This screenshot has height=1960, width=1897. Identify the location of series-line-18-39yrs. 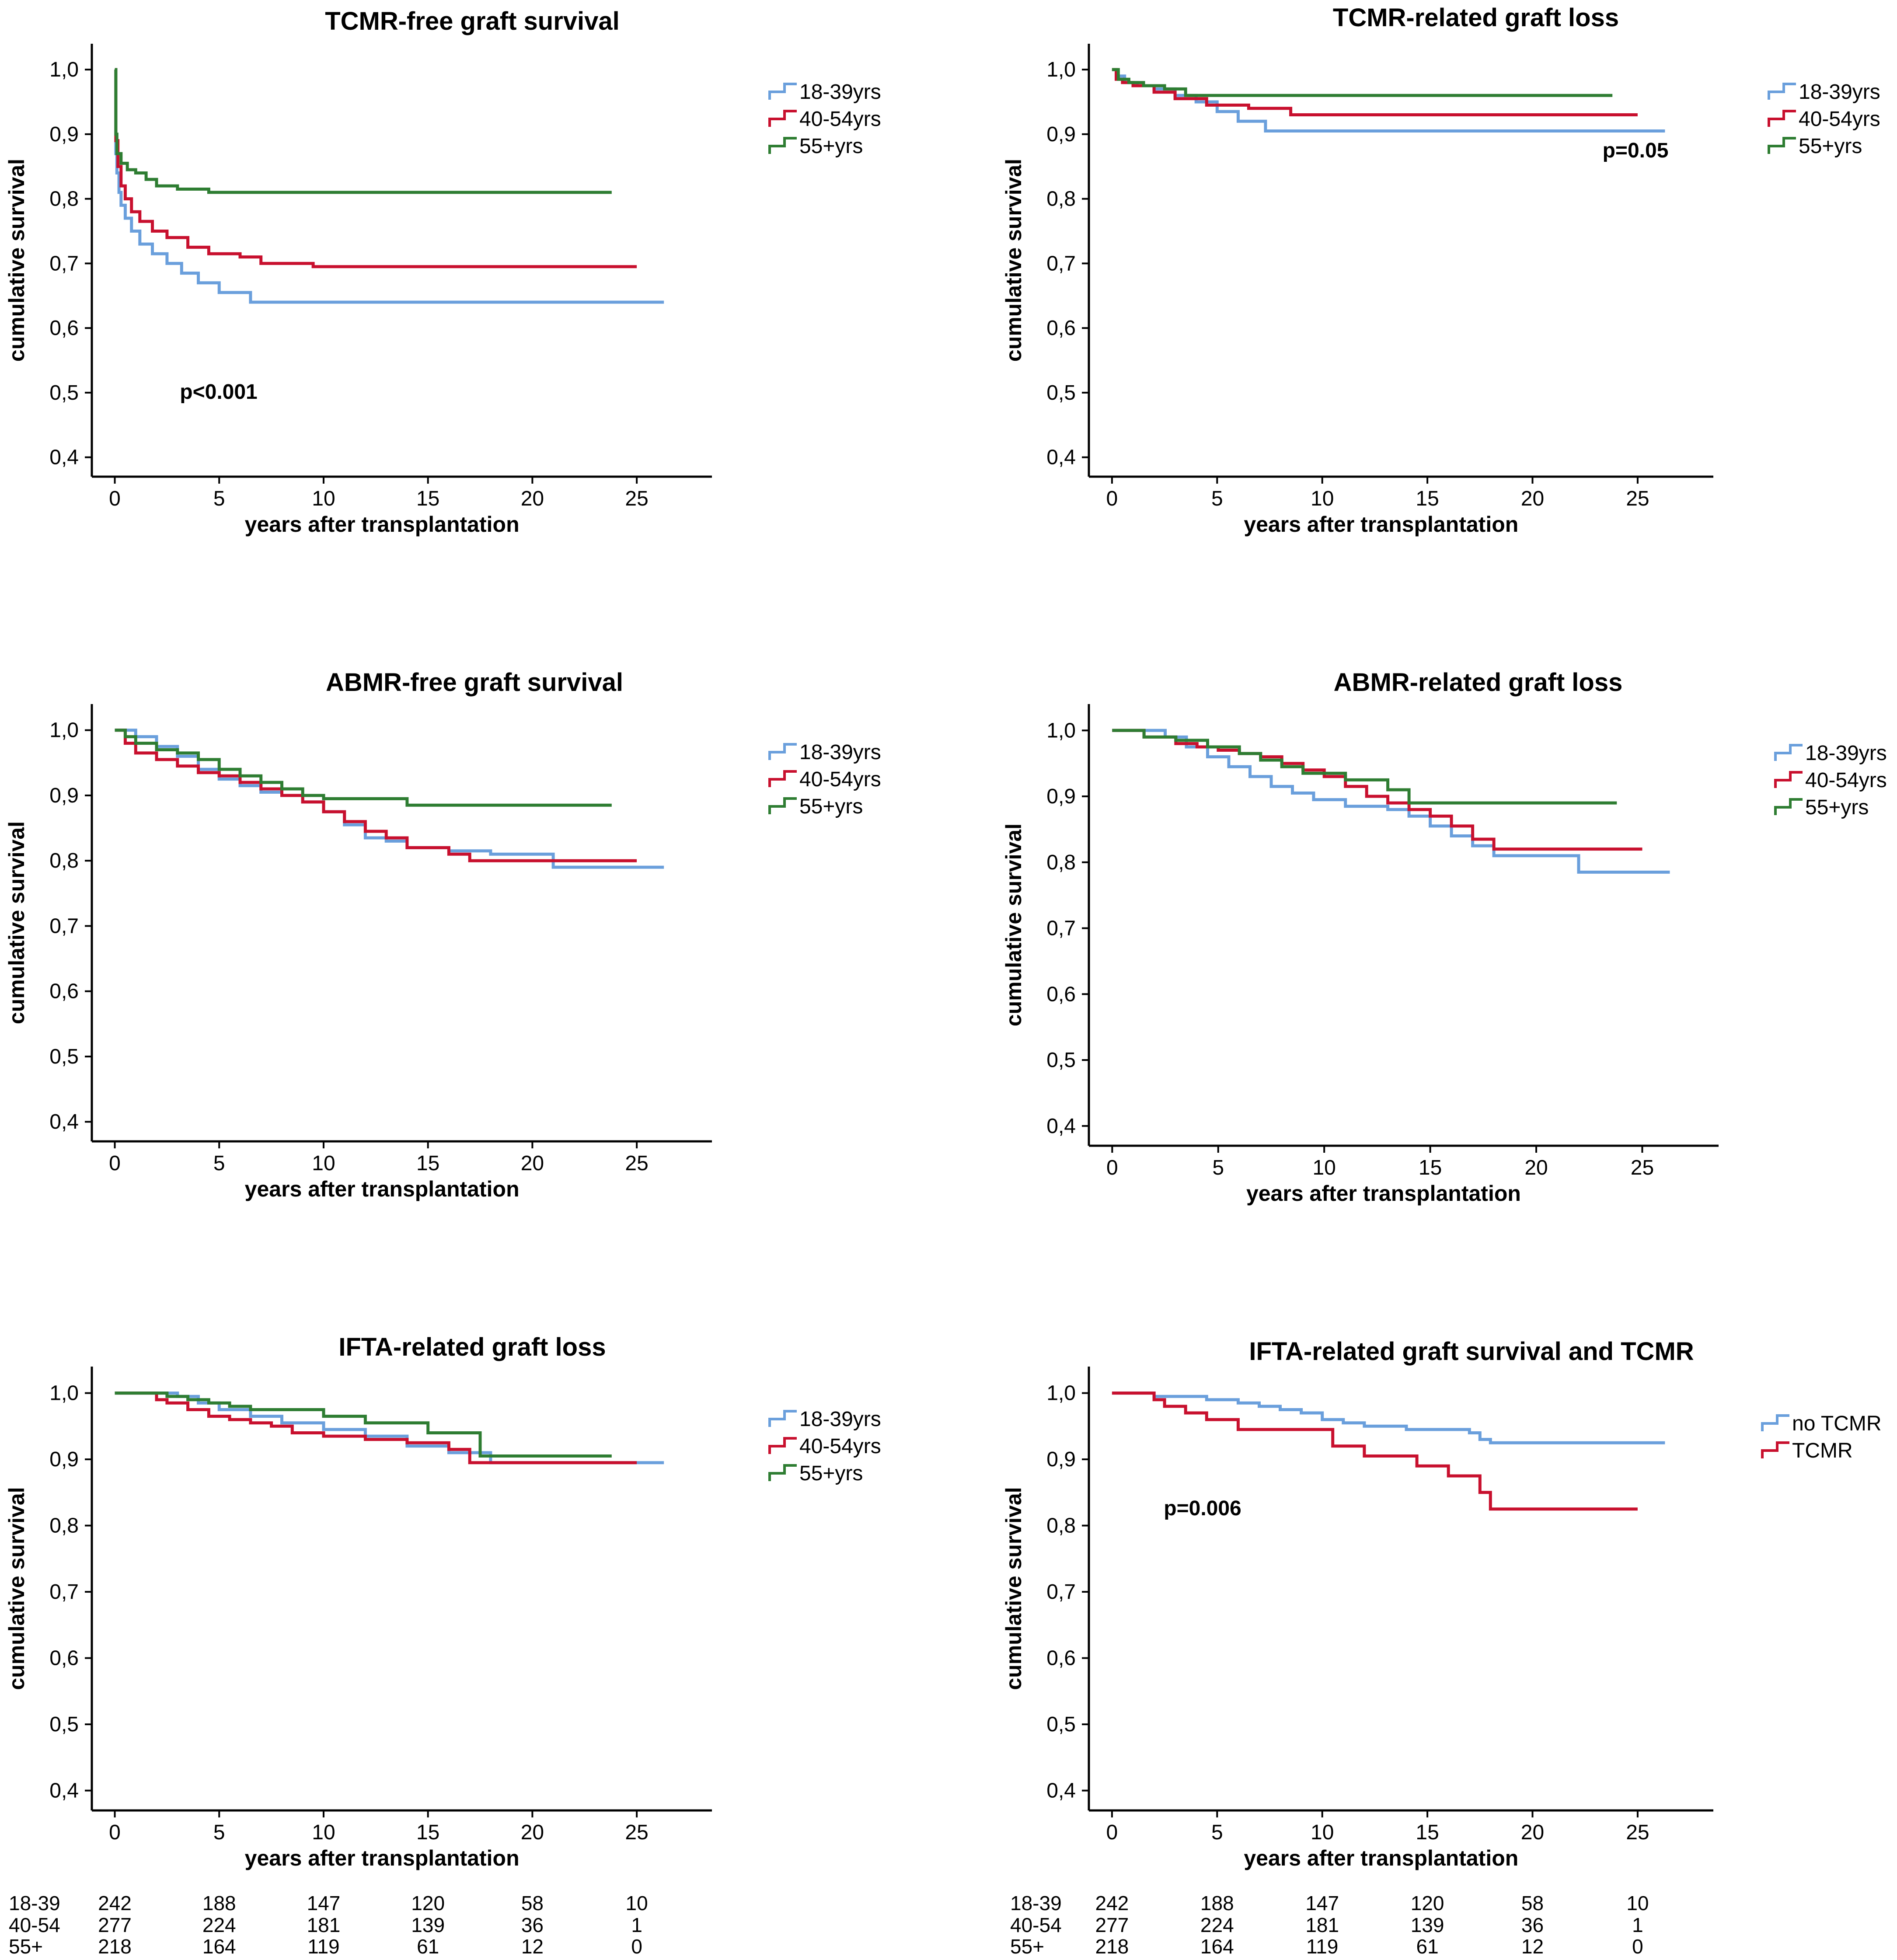
(1391, 801).